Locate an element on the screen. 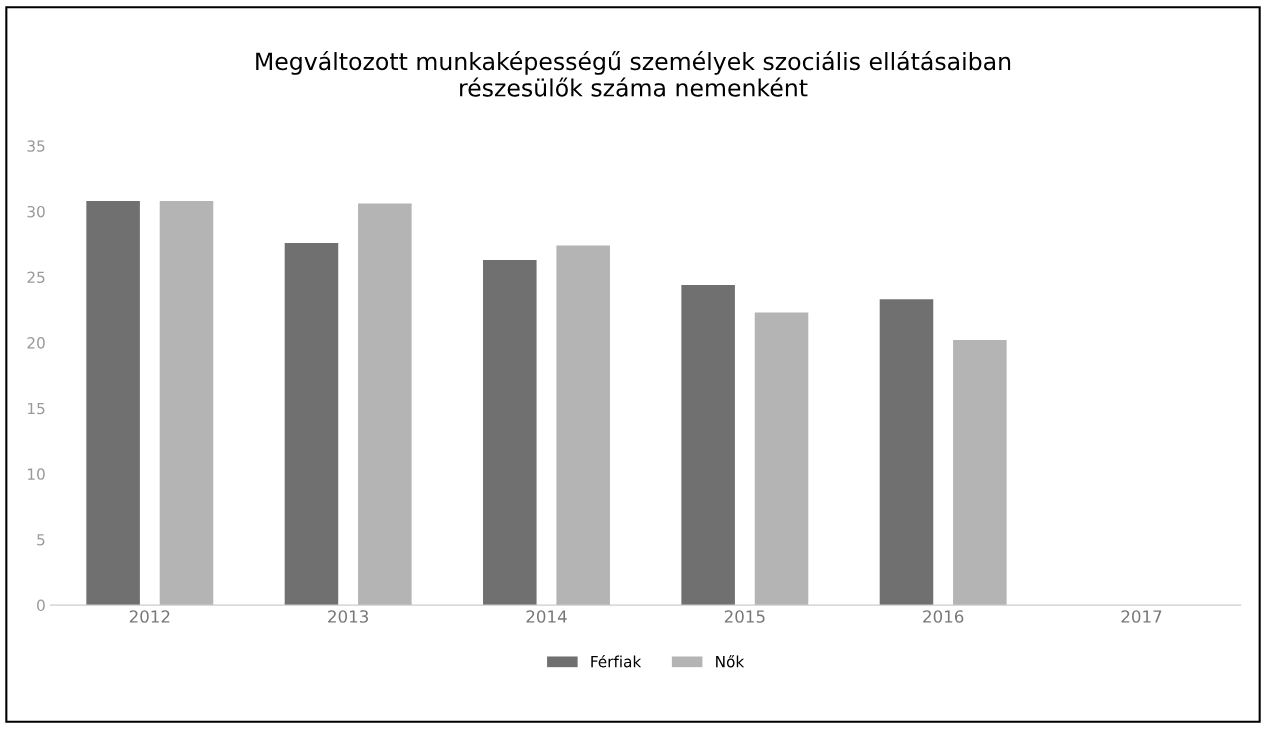 The width and height of the screenshot is (1266, 729). y-tick-label: 20 is located at coordinates (36, 343).